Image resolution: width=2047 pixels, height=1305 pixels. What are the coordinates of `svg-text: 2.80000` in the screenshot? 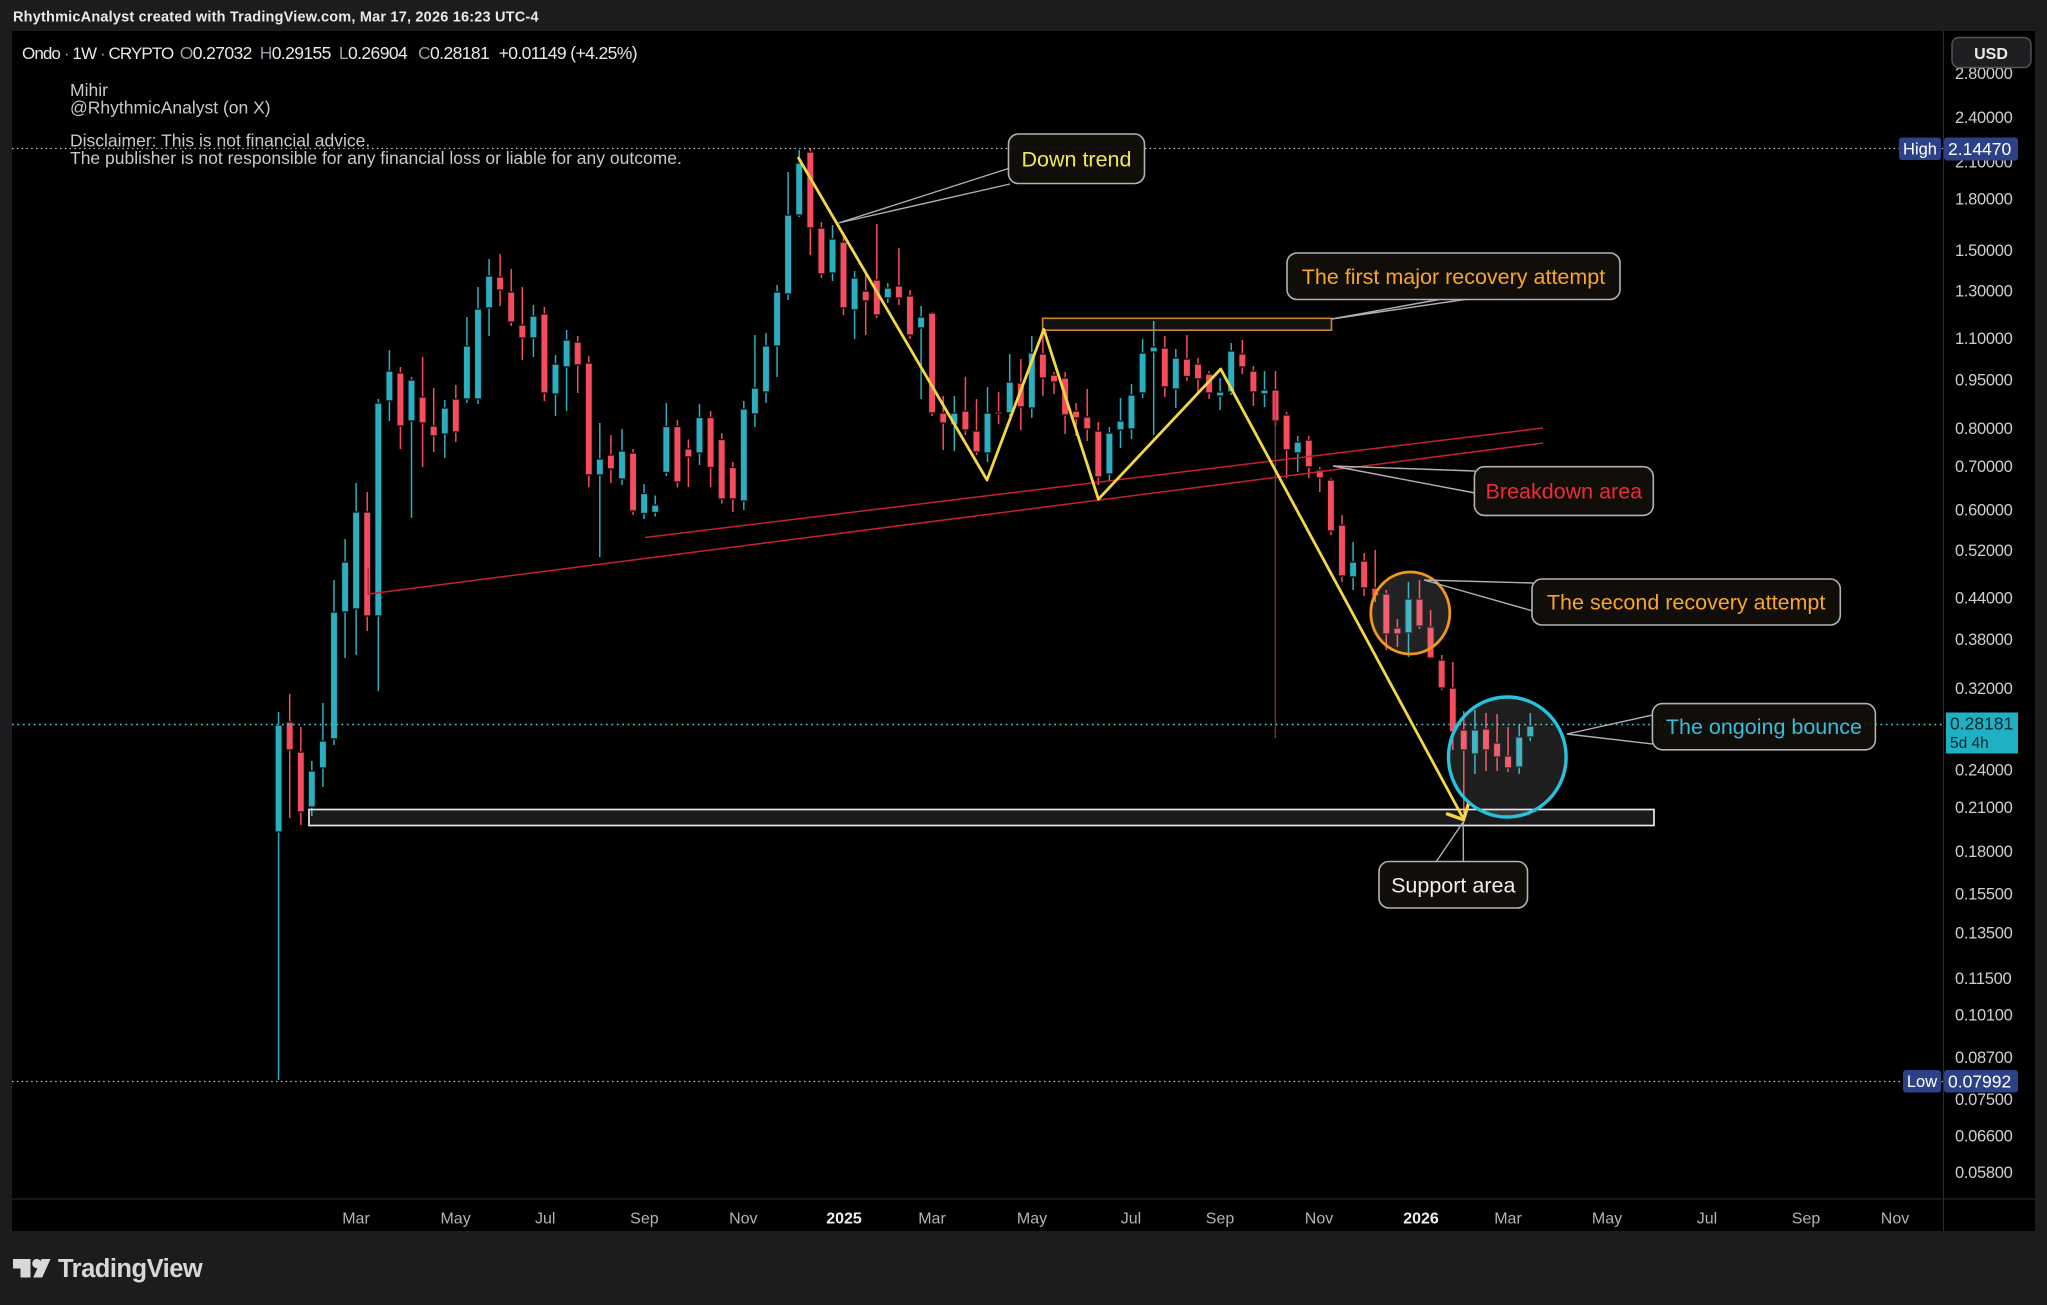 It's located at (1984, 74).